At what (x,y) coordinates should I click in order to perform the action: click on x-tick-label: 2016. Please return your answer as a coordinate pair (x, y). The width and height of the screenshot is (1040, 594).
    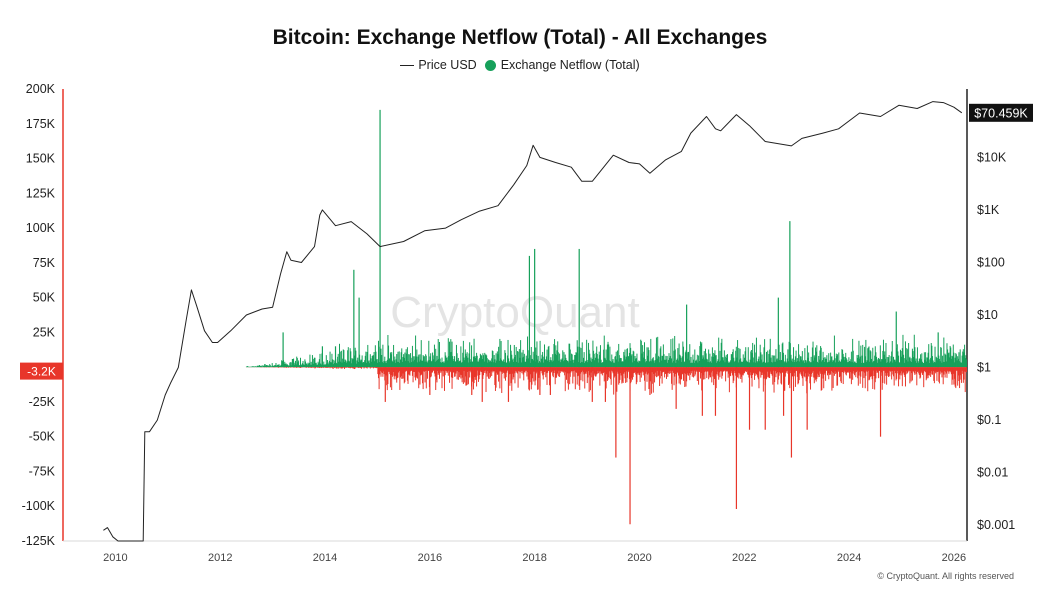
    Looking at the image, I should click on (430, 558).